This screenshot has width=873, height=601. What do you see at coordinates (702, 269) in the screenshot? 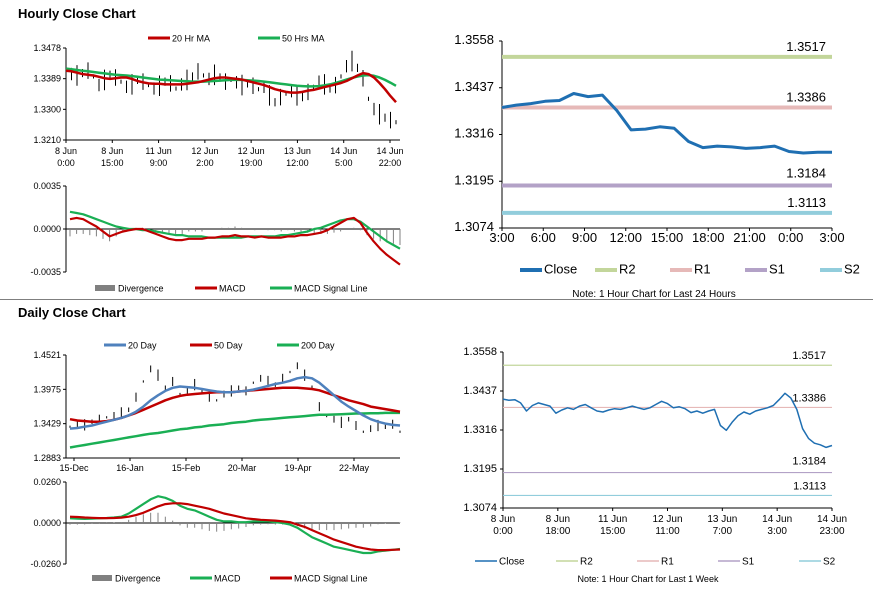
I see `hourly-levels-legend-r1-label: R1` at bounding box center [702, 269].